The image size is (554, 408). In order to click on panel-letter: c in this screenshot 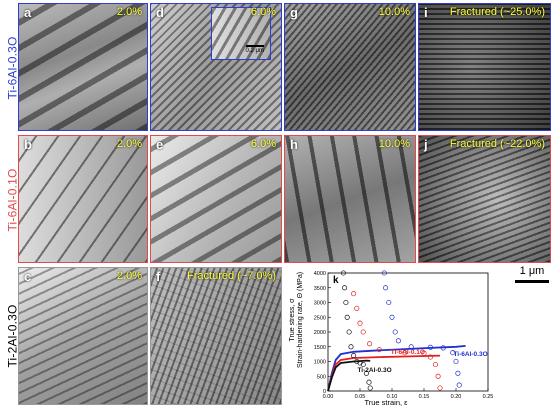, I will do `click(28, 276)`.